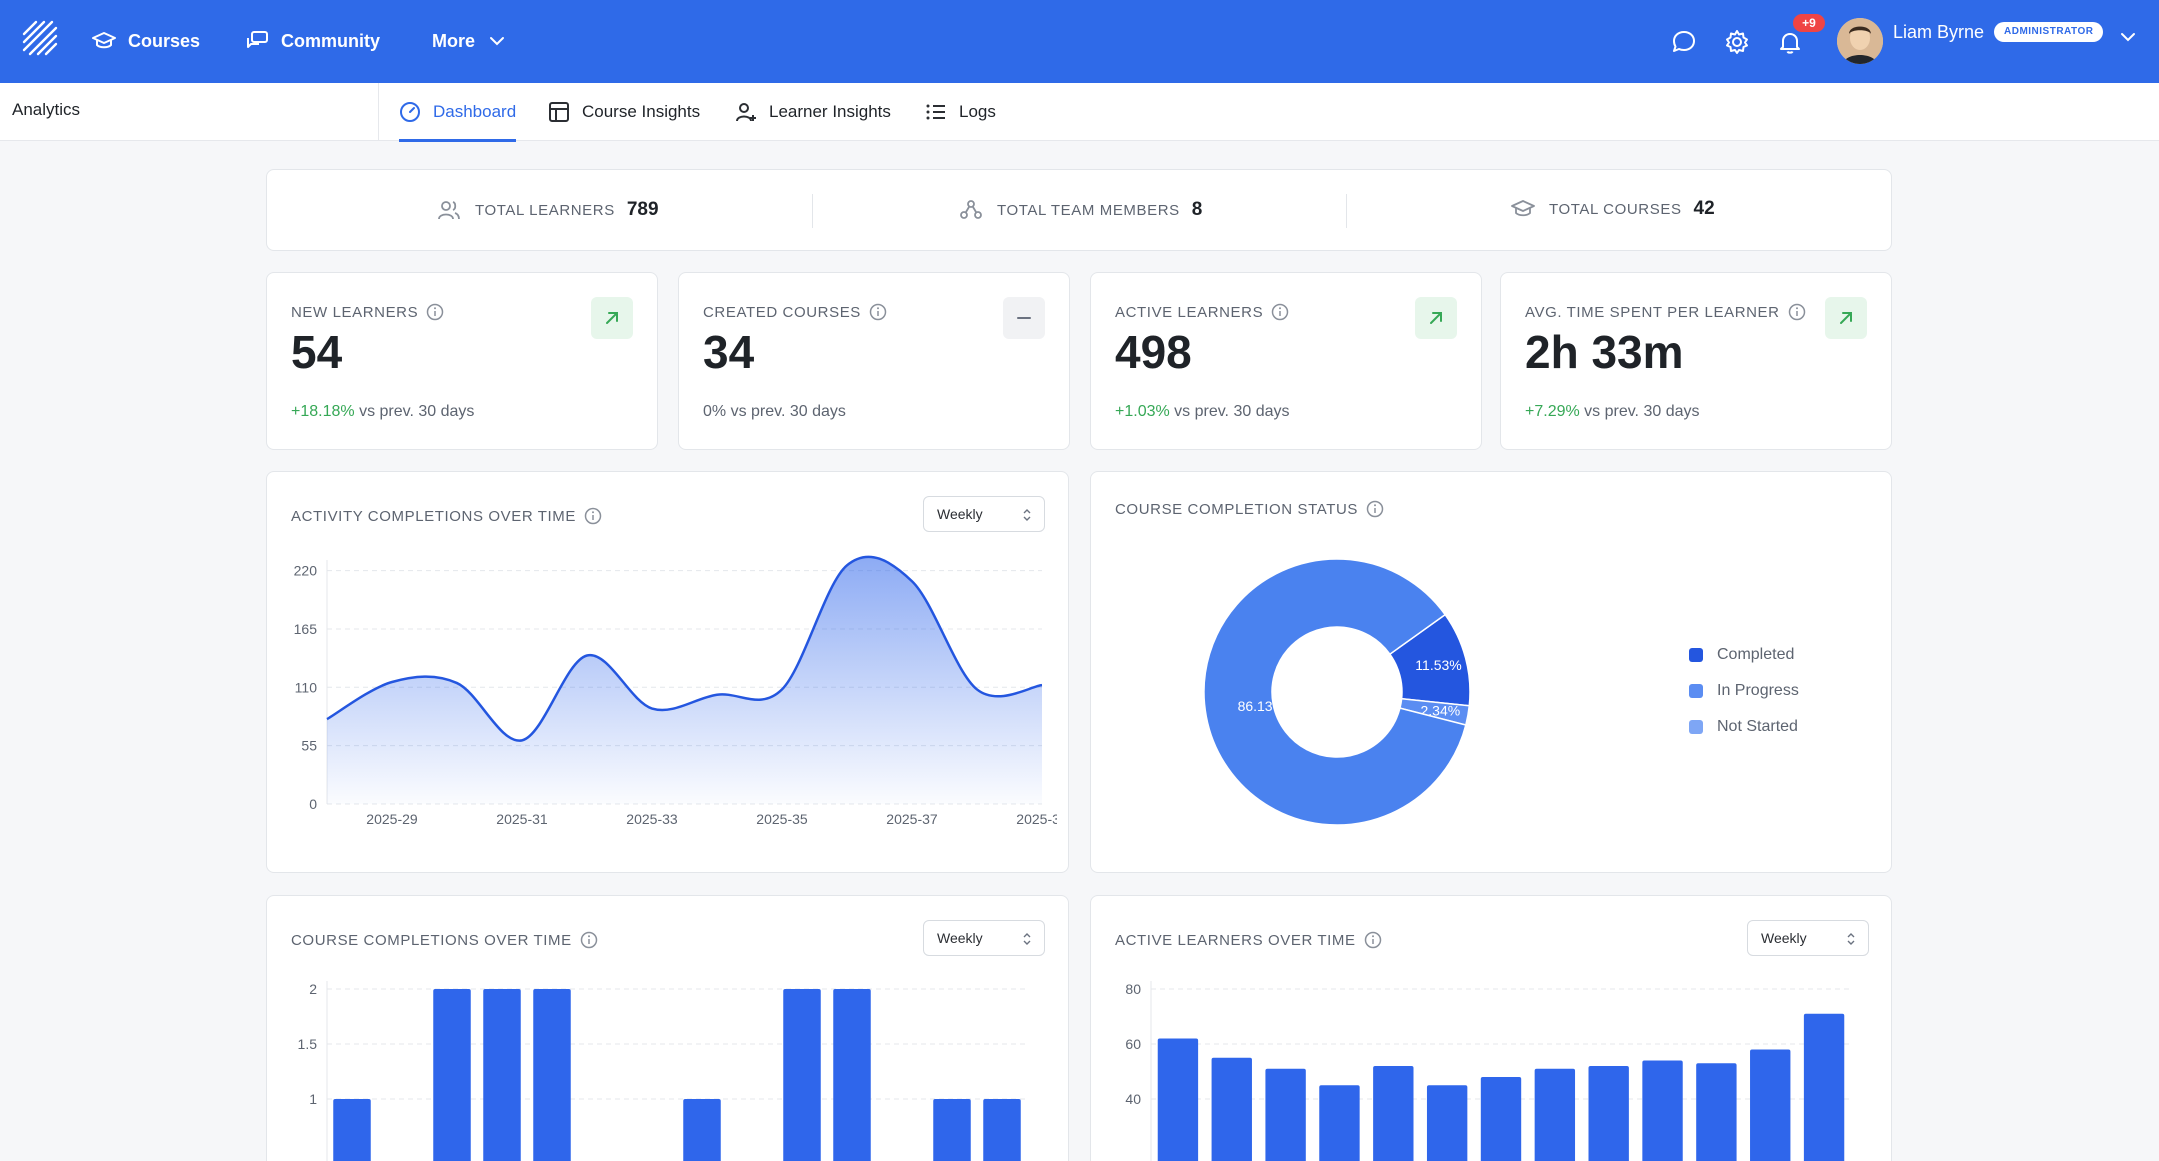 Image resolution: width=2159 pixels, height=1161 pixels. What do you see at coordinates (641, 111) in the screenshot?
I see `tab-course-insights-label: Course Insights` at bounding box center [641, 111].